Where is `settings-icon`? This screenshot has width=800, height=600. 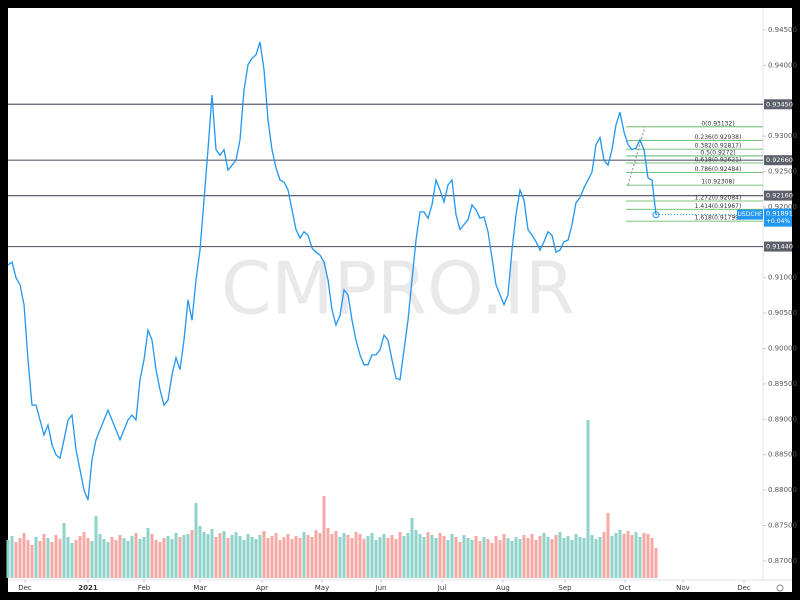 settings-icon is located at coordinates (780, 588).